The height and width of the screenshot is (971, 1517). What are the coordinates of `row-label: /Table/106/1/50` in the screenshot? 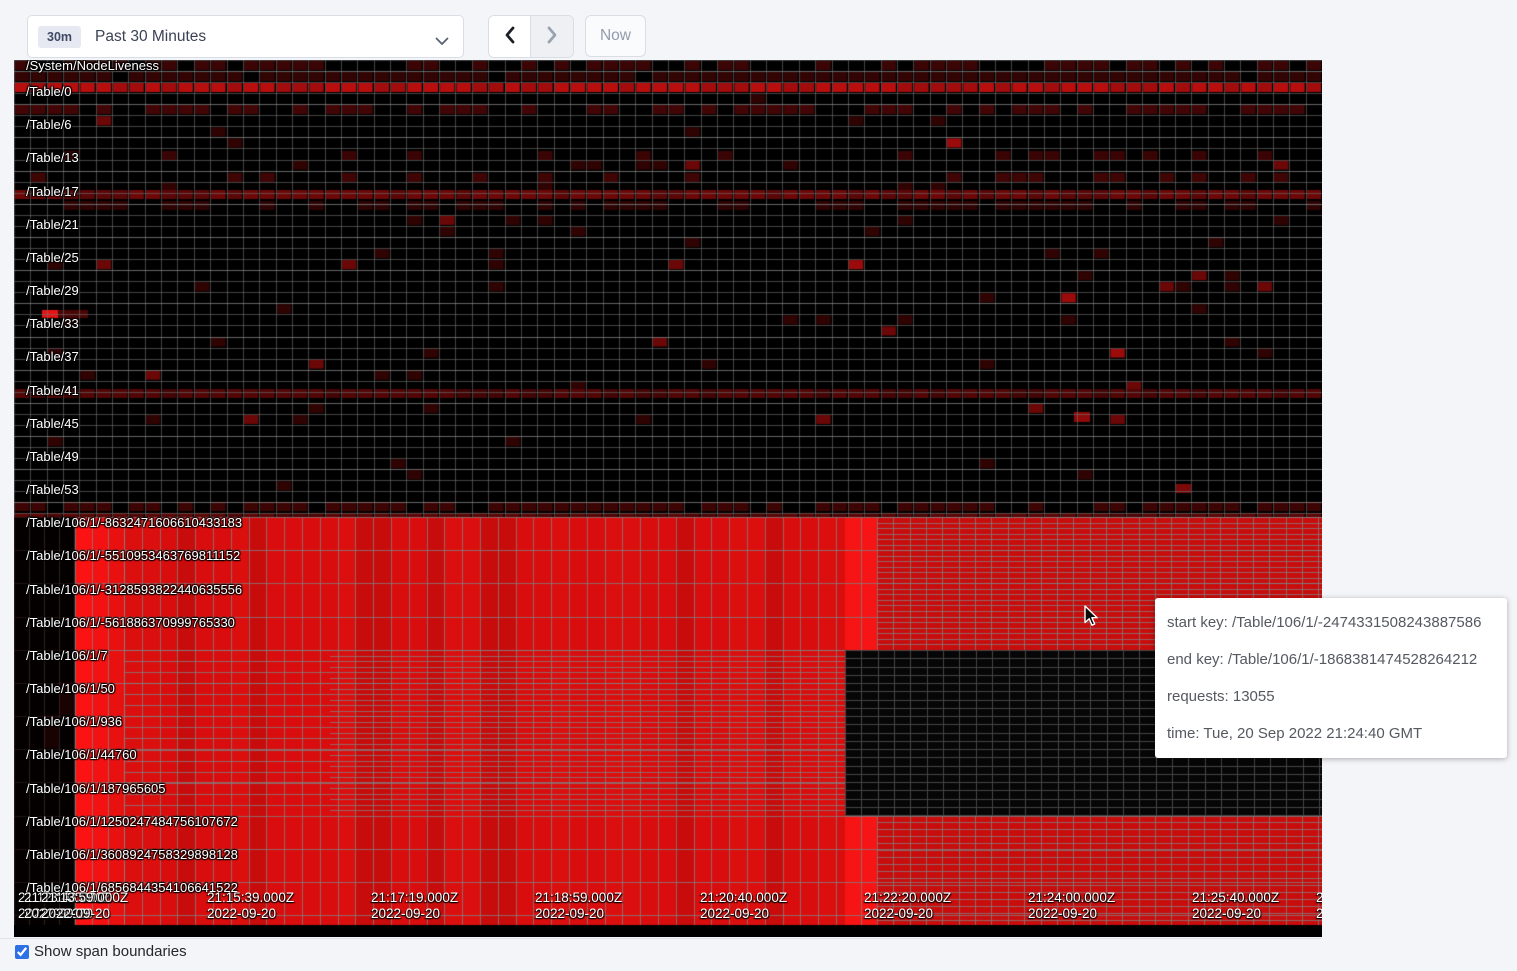 It's located at (70, 689).